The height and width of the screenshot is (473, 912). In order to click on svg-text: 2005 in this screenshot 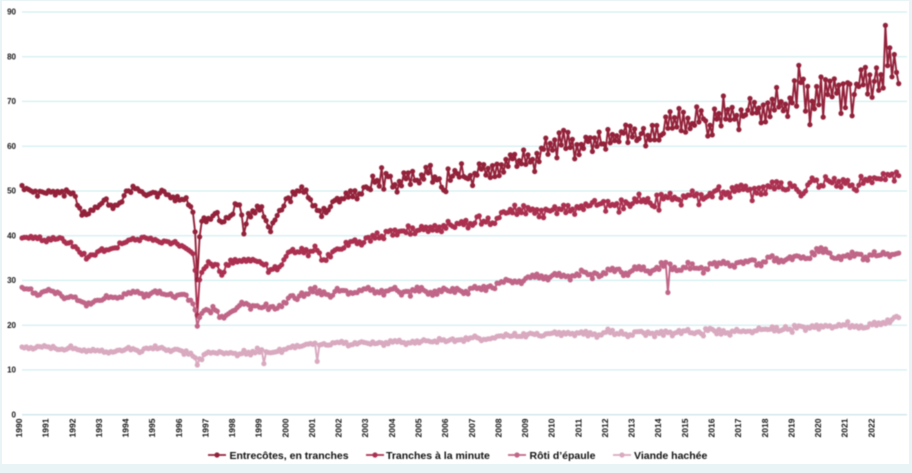, I will do `click(419, 427)`.